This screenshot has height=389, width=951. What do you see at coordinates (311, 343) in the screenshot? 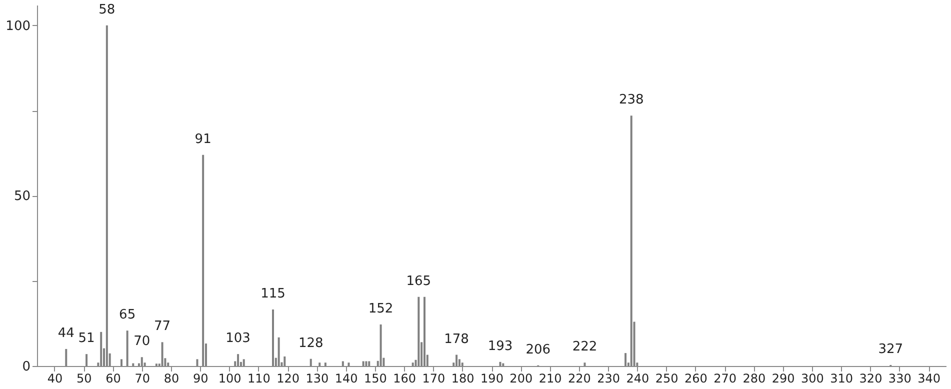
I see `annotation: 128` at bounding box center [311, 343].